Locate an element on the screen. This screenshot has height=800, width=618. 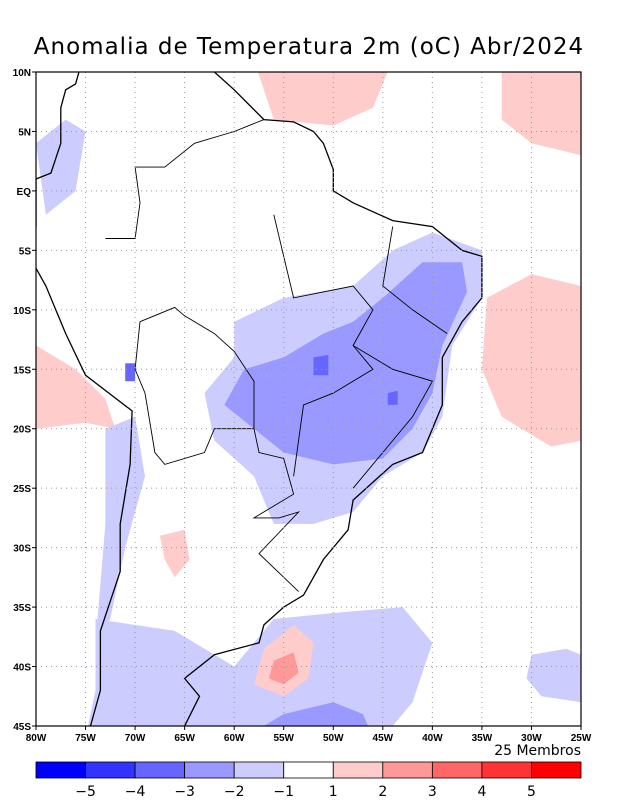
colorbar-label: −1 is located at coordinates (283, 792).